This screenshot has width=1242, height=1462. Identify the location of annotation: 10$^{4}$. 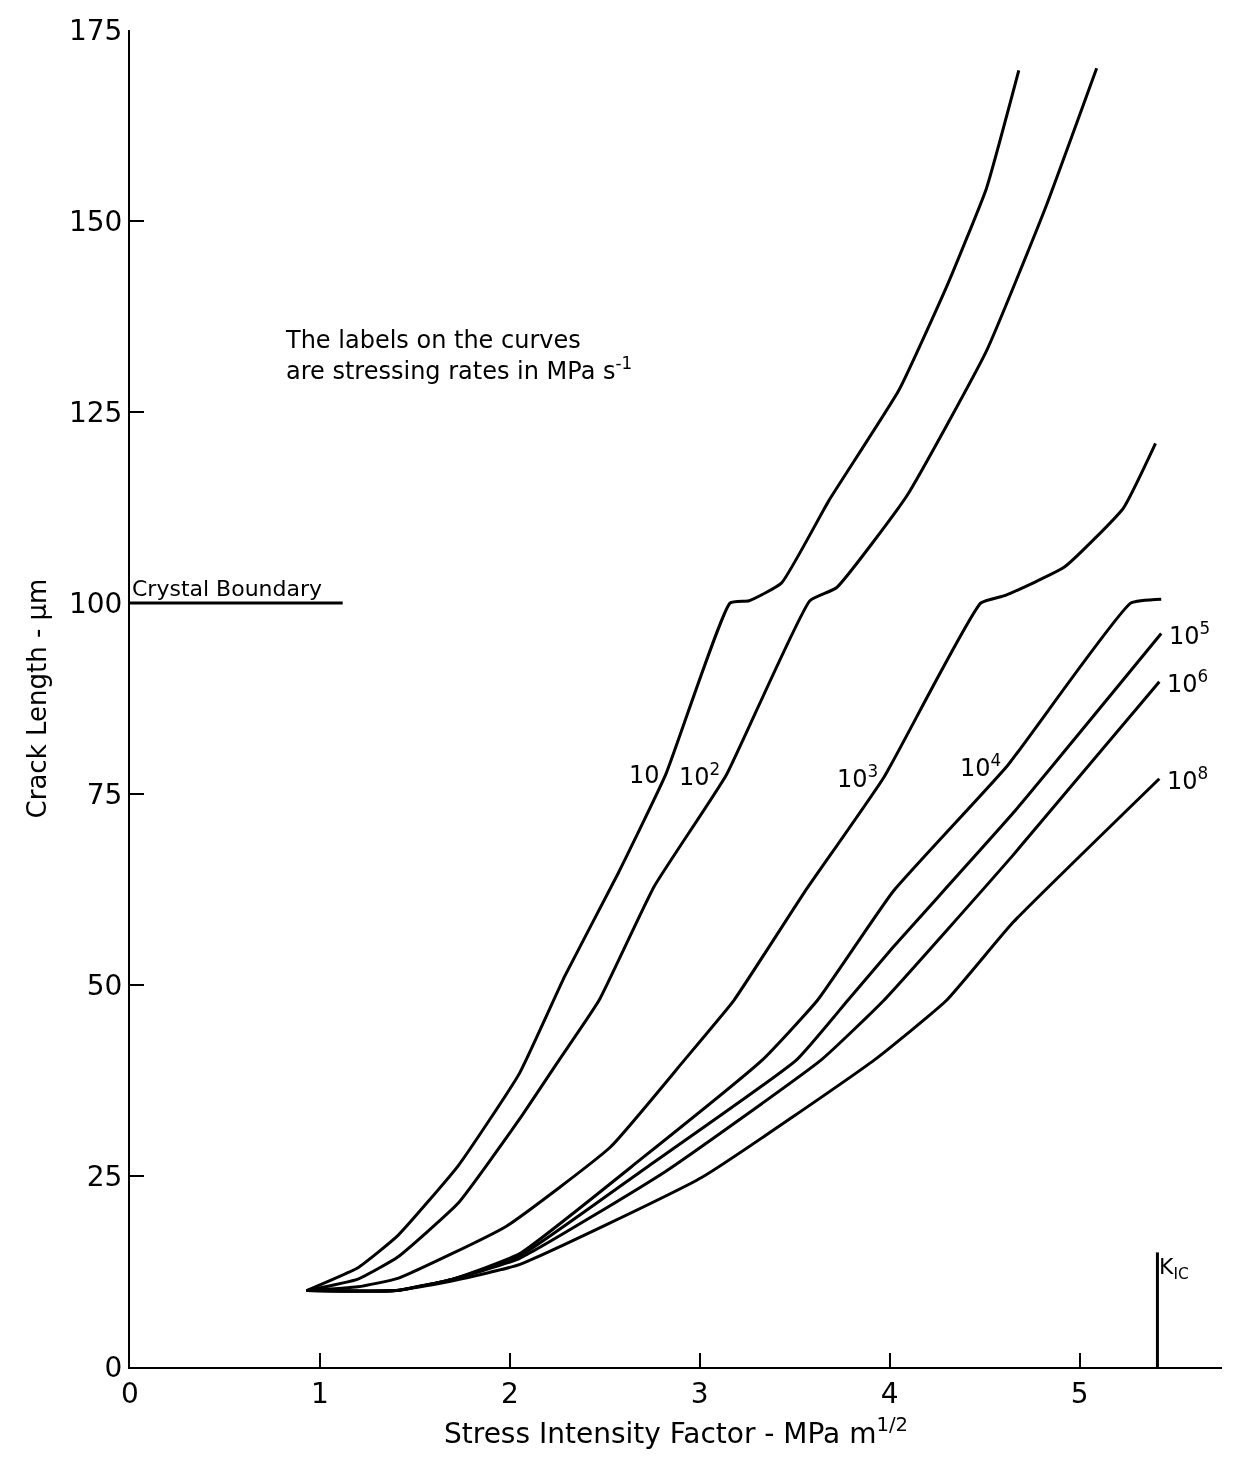
(981, 766).